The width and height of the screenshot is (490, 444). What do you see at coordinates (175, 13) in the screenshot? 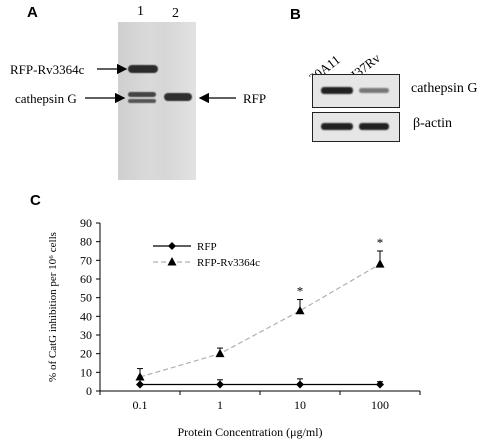
I see `lane-label-2: 2` at bounding box center [175, 13].